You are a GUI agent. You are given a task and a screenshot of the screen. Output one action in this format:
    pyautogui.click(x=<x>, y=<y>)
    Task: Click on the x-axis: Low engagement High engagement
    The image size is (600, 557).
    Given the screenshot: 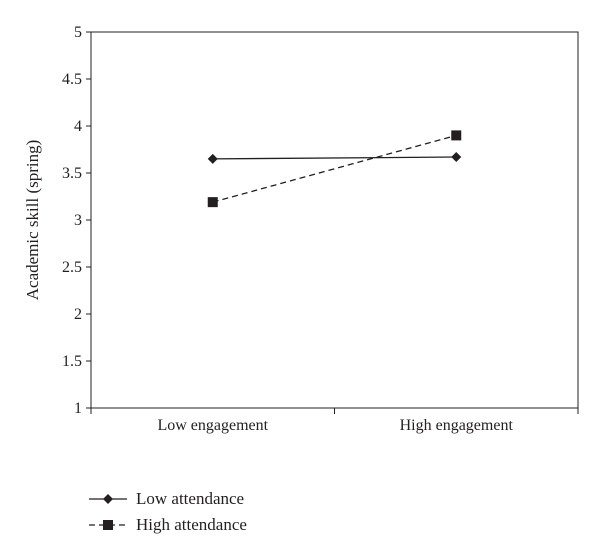 What is the action you would take?
    pyautogui.click(x=334, y=421)
    